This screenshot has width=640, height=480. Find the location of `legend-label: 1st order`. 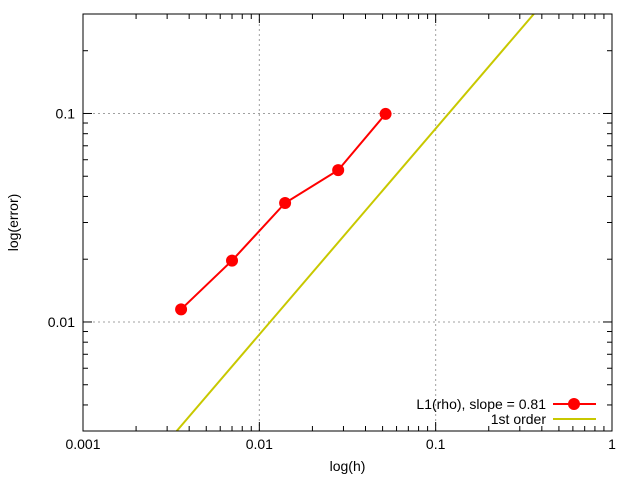

legend-label: 1st order is located at coordinates (519, 419).